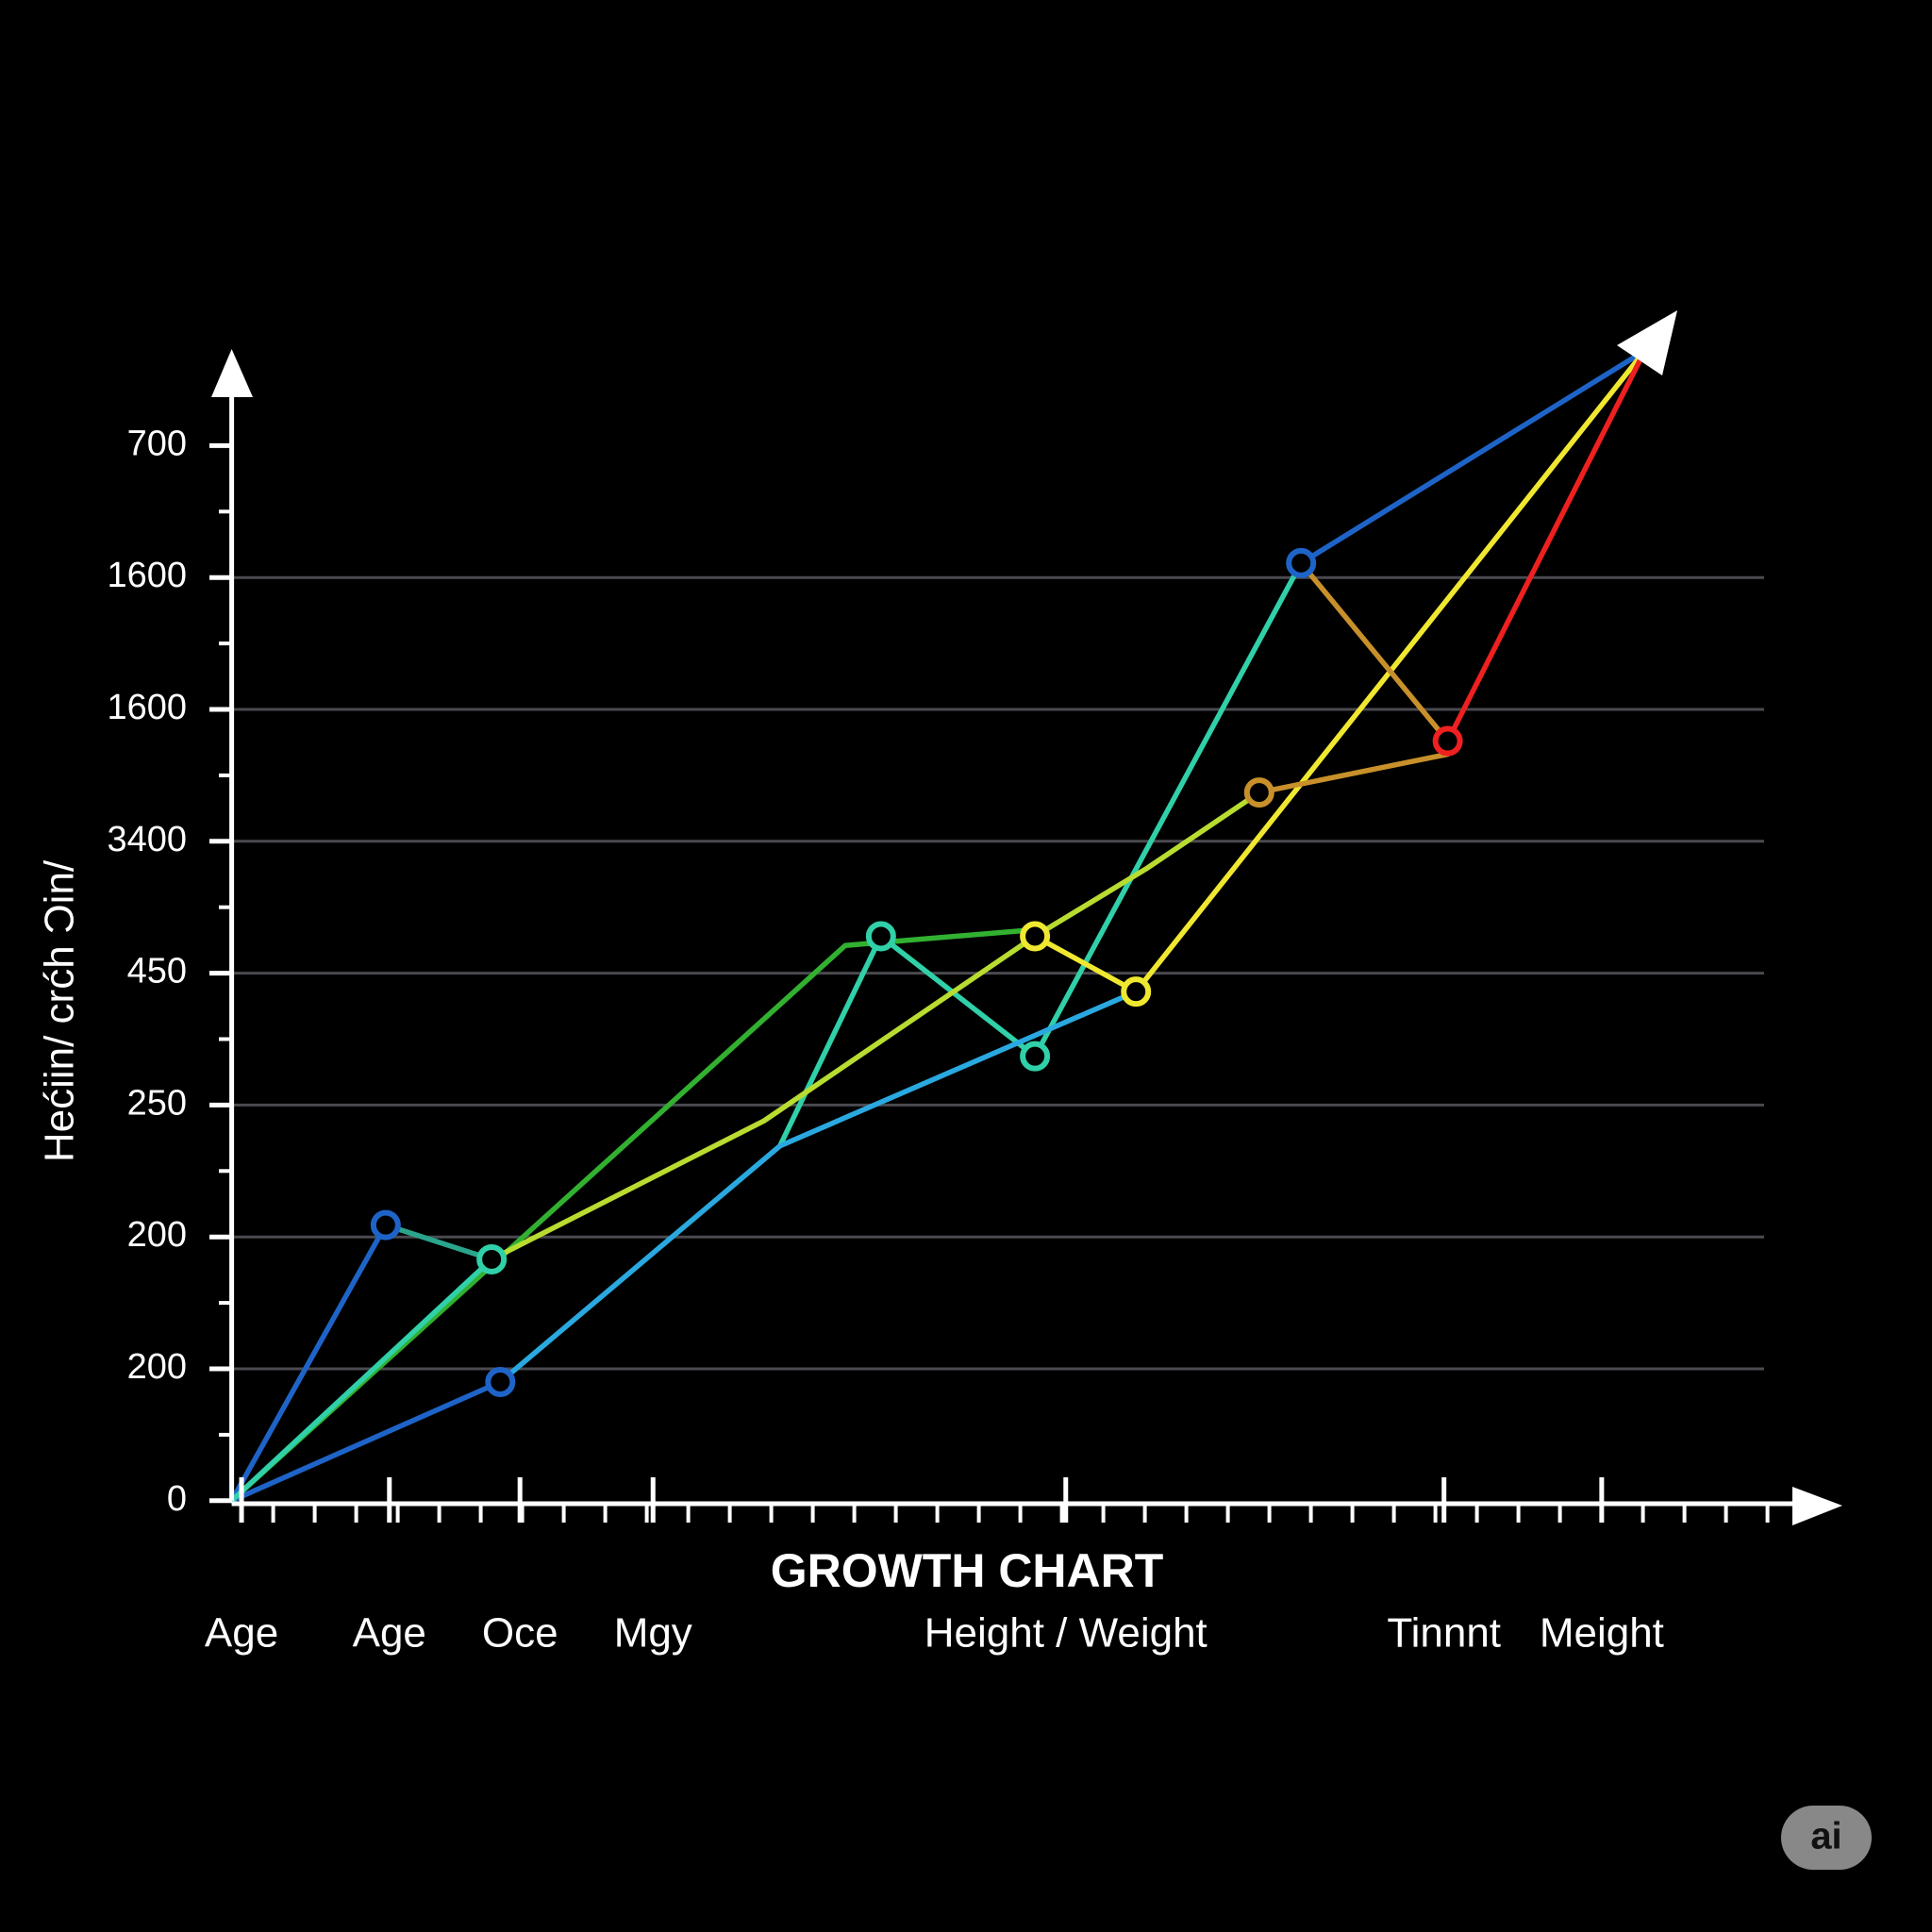  Describe the element at coordinates (177, 1499) in the screenshot. I see `y-tick-label: 0` at that location.